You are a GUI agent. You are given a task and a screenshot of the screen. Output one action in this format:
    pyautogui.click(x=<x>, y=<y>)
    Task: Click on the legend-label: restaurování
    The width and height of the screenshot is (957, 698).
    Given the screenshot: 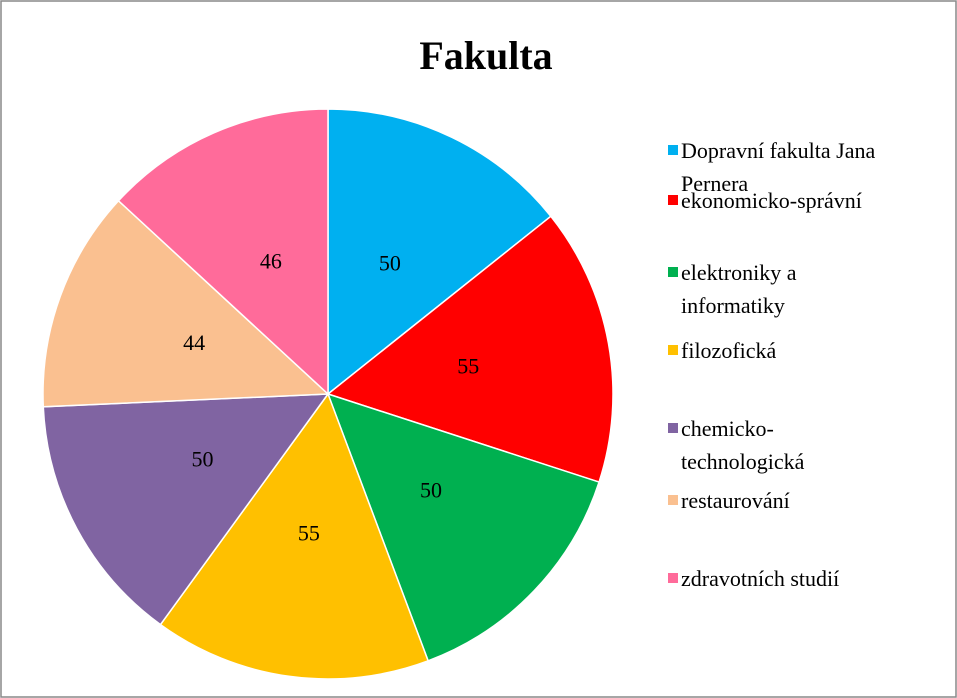 What is the action you would take?
    pyautogui.click(x=735, y=500)
    